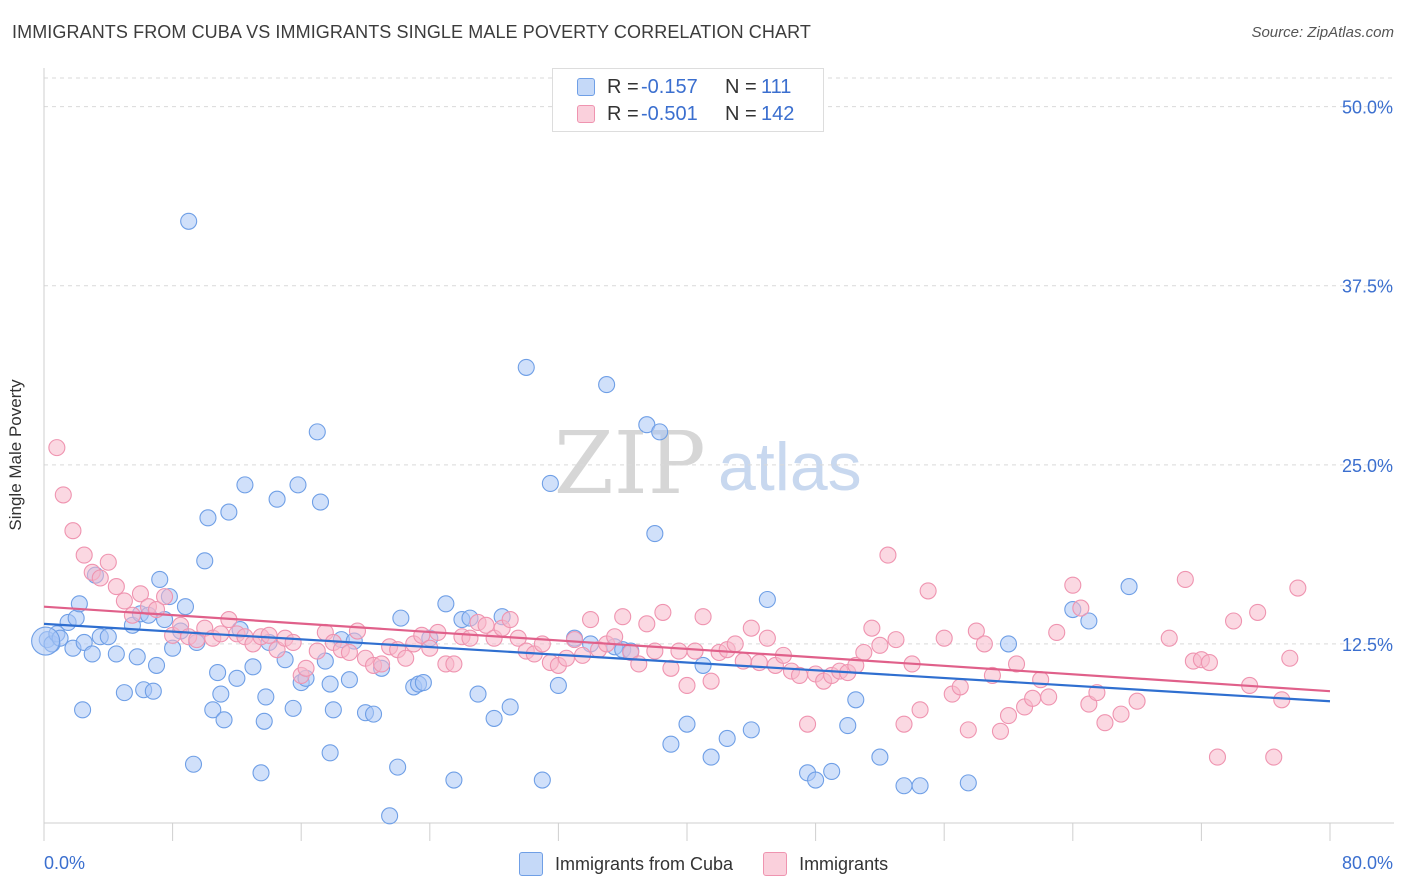 The image size is (1406, 892). What do you see at coordinates (586, 87) in the screenshot?
I see `legend-swatch-cuba` at bounding box center [586, 87].